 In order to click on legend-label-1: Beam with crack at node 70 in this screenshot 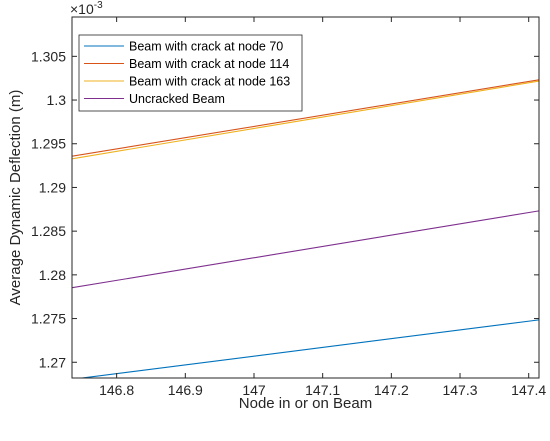, I will do `click(206, 47)`.